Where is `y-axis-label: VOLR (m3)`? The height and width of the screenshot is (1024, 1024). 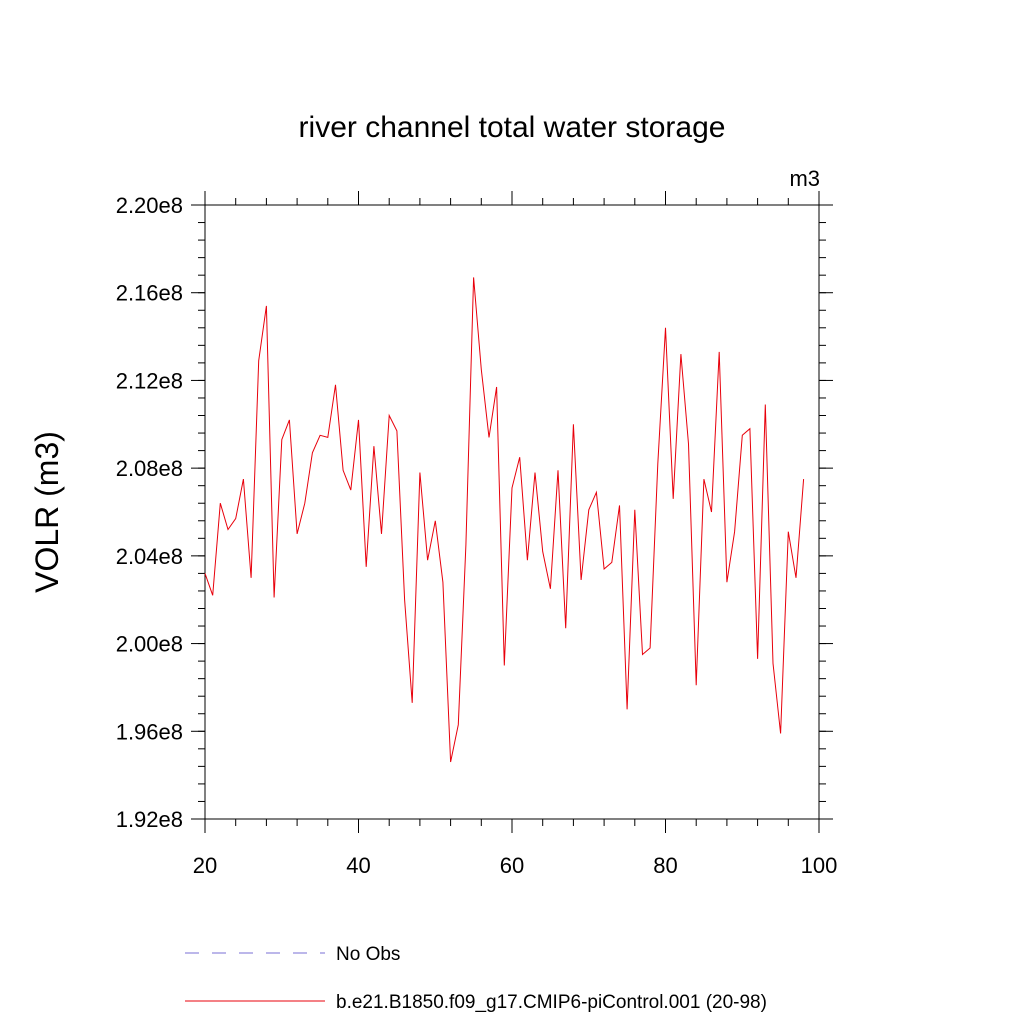 y-axis-label: VOLR (m3) is located at coordinates (47, 512).